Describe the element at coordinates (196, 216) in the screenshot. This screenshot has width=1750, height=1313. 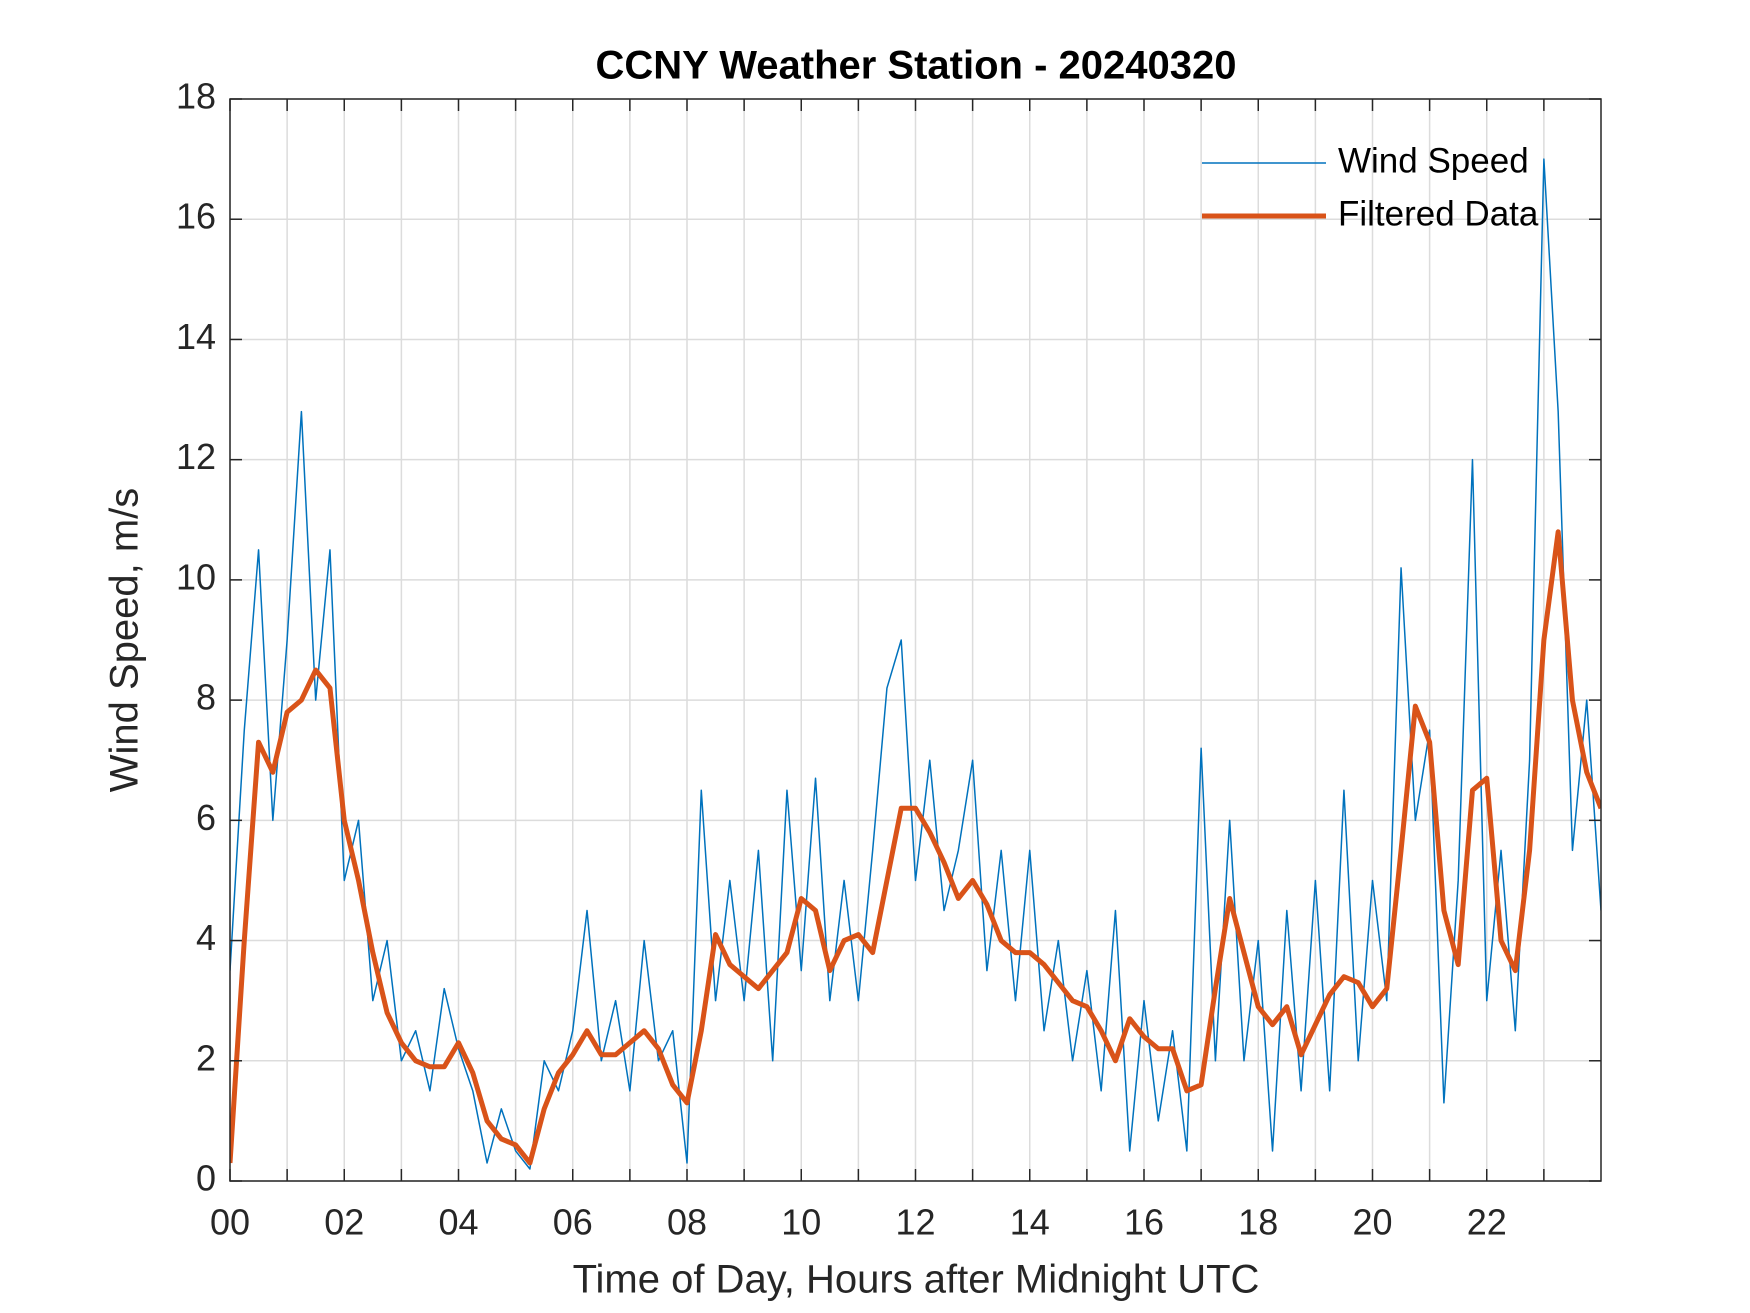
I see `y-tick-label: 16` at that location.